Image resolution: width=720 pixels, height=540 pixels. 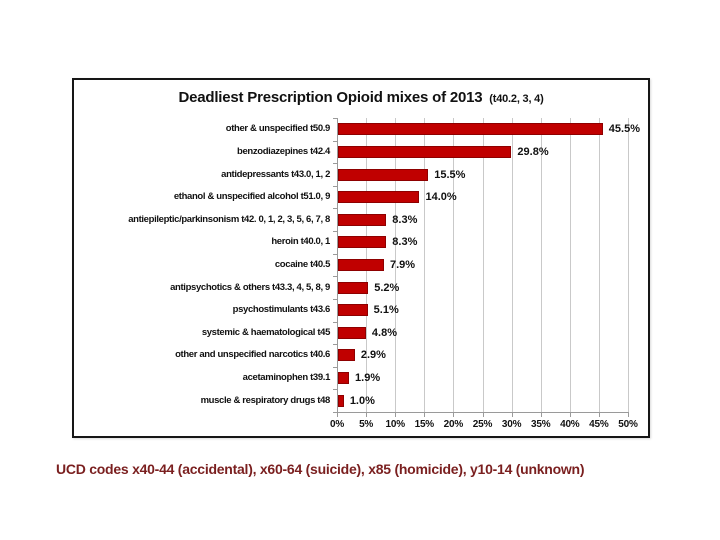 I want to click on x-axis-tick-label: 0%, so click(x=337, y=424).